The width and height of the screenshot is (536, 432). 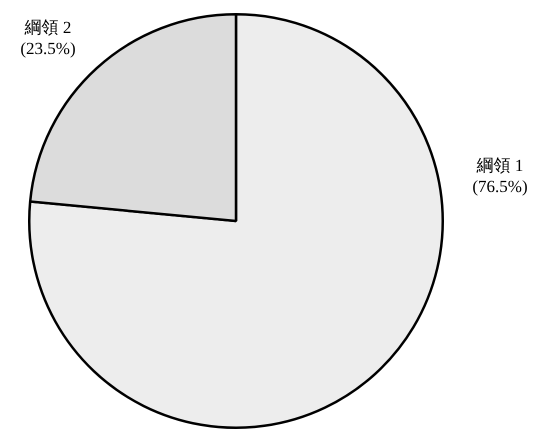 What do you see at coordinates (500, 165) in the screenshot?
I see `slice-label: 綱領 1` at bounding box center [500, 165].